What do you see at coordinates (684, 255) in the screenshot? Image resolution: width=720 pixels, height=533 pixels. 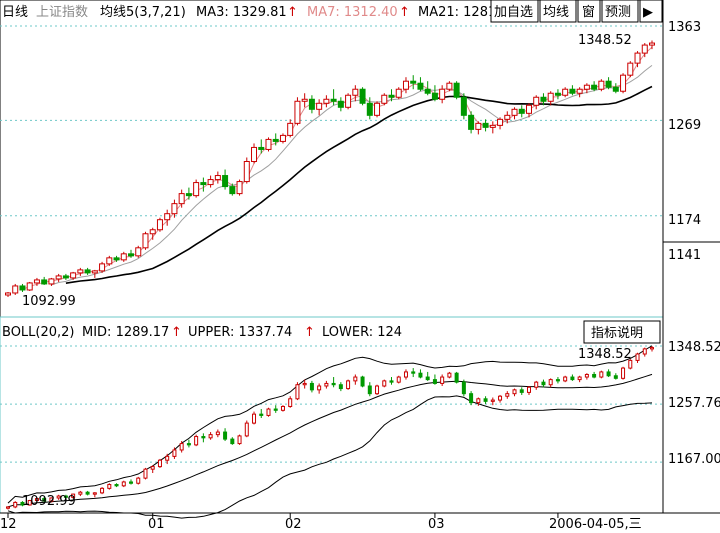 I see `main-tick-1141: 1141` at bounding box center [684, 255].